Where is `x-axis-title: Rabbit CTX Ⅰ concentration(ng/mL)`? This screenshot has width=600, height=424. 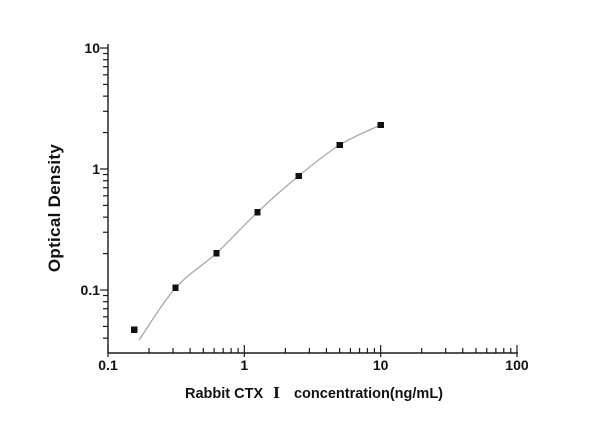 x-axis-title: Rabbit CTX Ⅰ concentration(ng/mL) is located at coordinates (314, 393).